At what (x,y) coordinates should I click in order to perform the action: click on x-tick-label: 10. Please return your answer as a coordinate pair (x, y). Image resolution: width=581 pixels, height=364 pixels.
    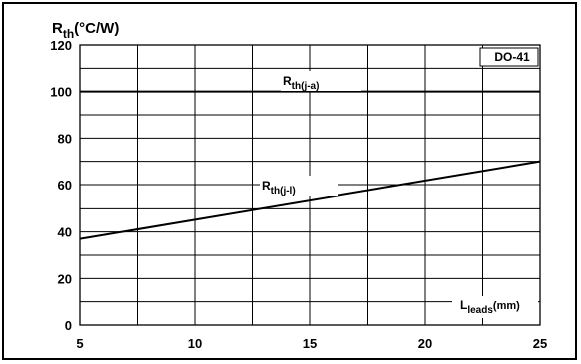
    Looking at the image, I should click on (195, 343).